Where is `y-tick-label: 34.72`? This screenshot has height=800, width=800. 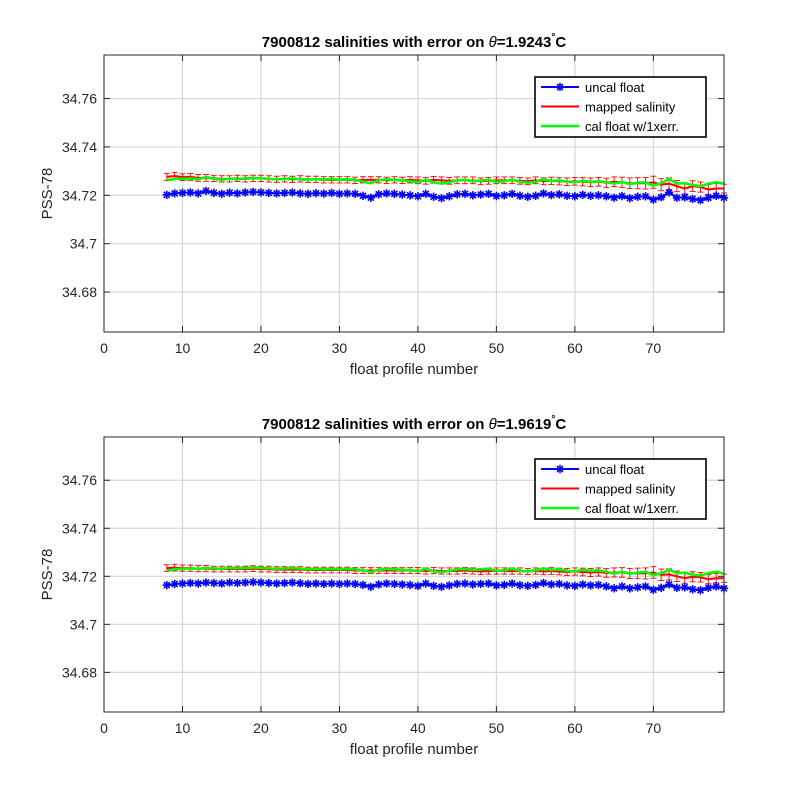
y-tick-label: 34.72 is located at coordinates (79, 576).